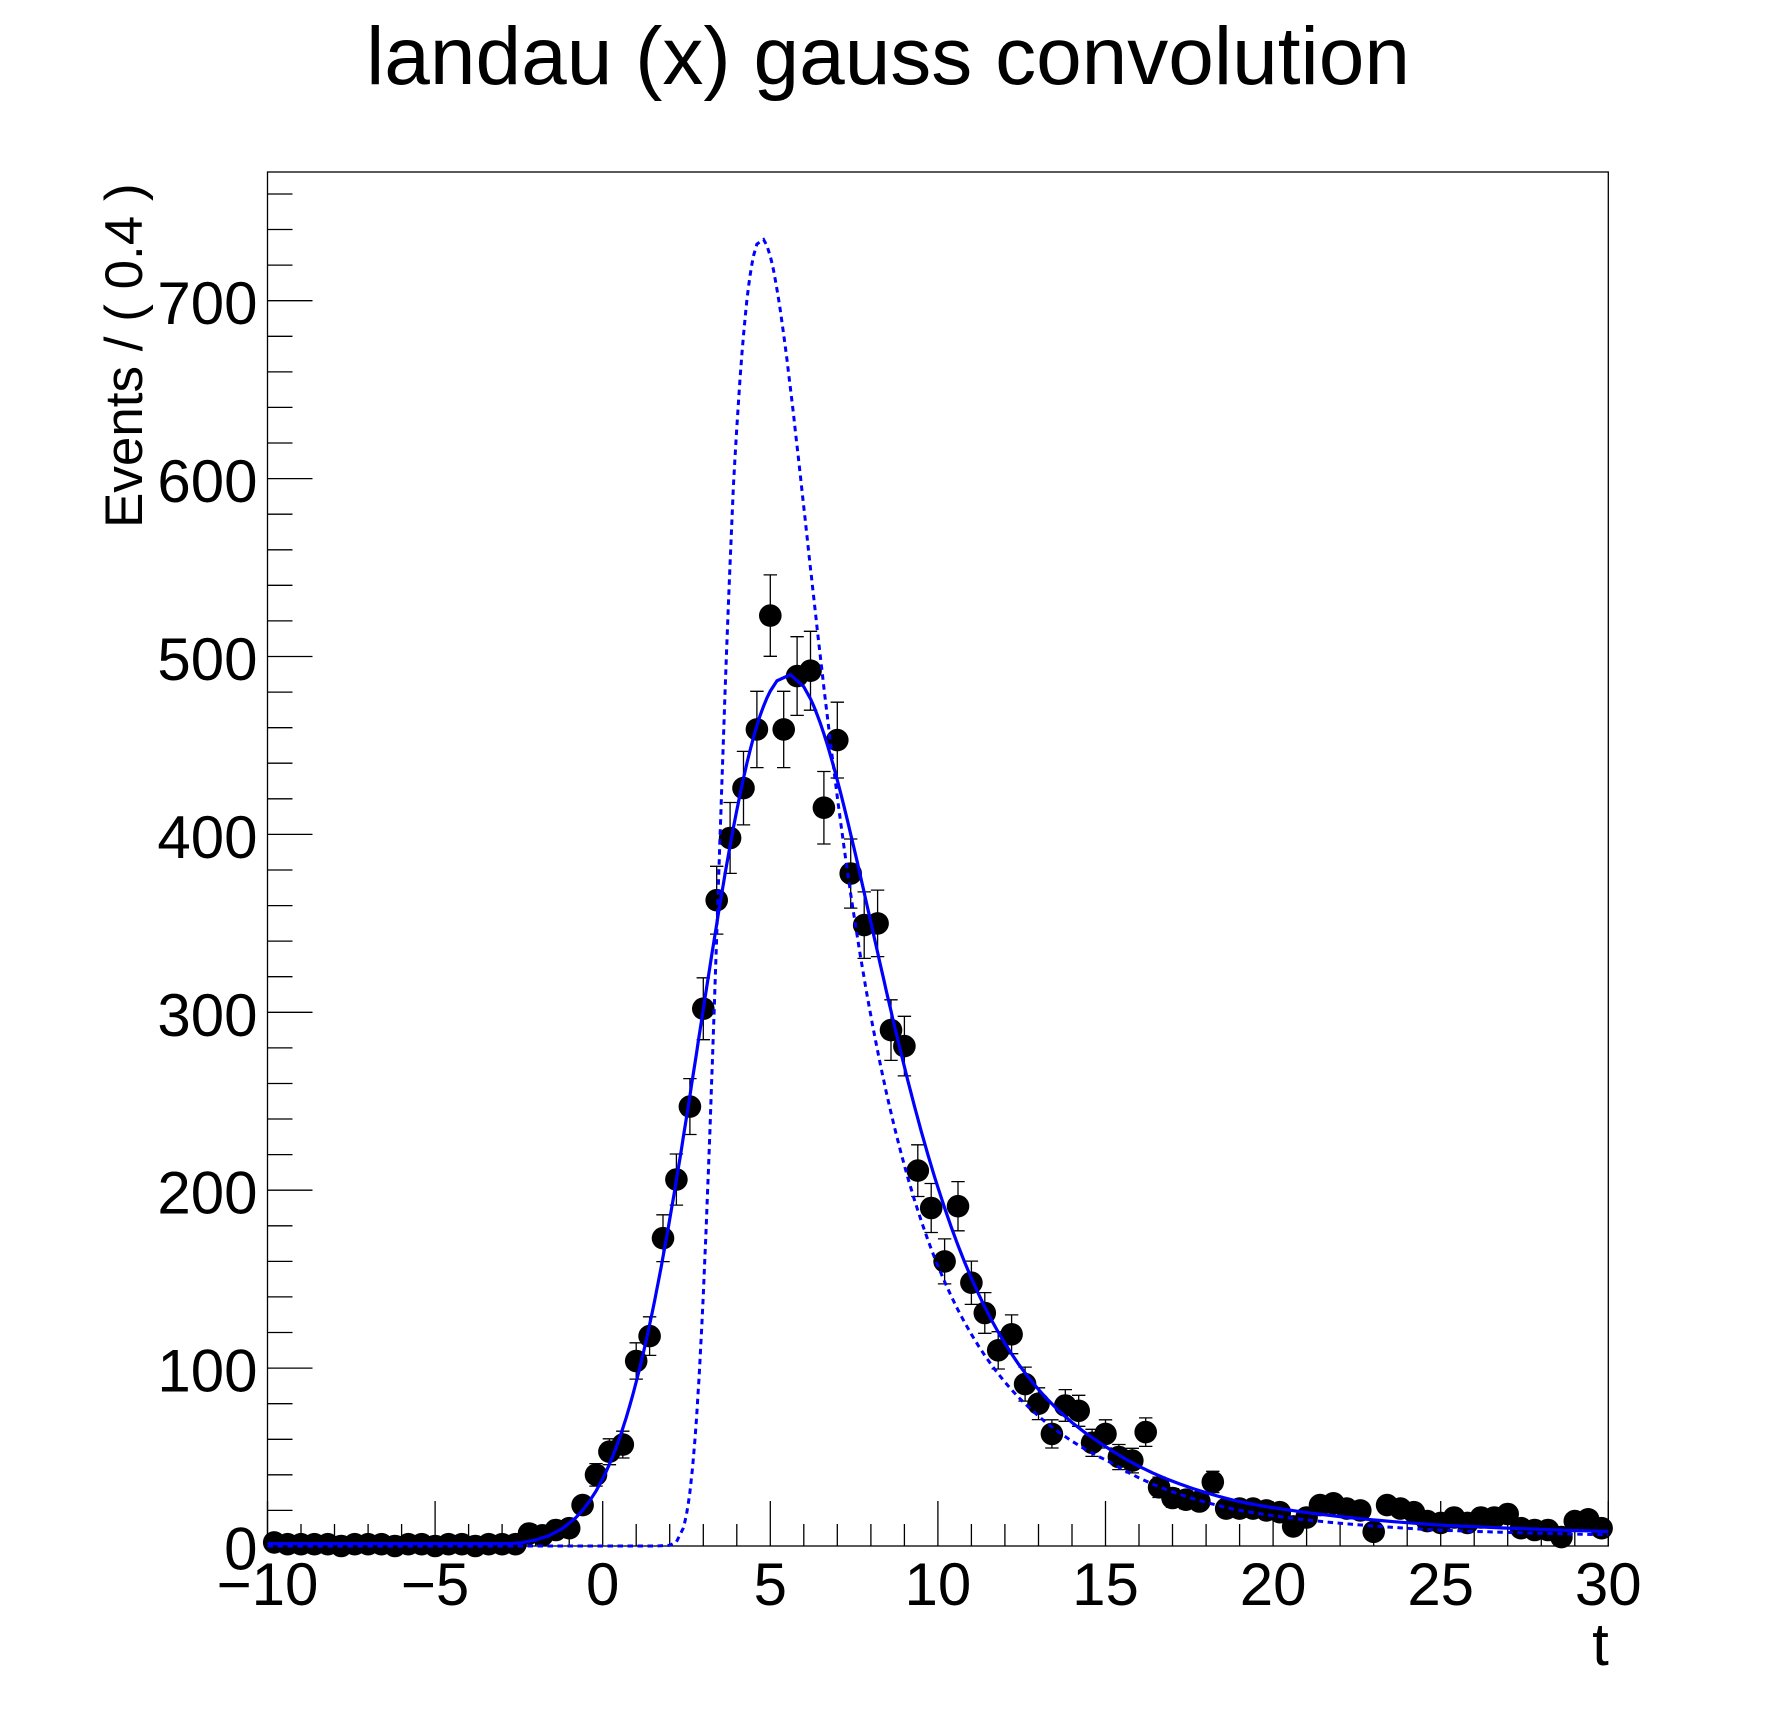  Describe the element at coordinates (1273, 1584) in the screenshot. I see `svg-text: 20` at that location.